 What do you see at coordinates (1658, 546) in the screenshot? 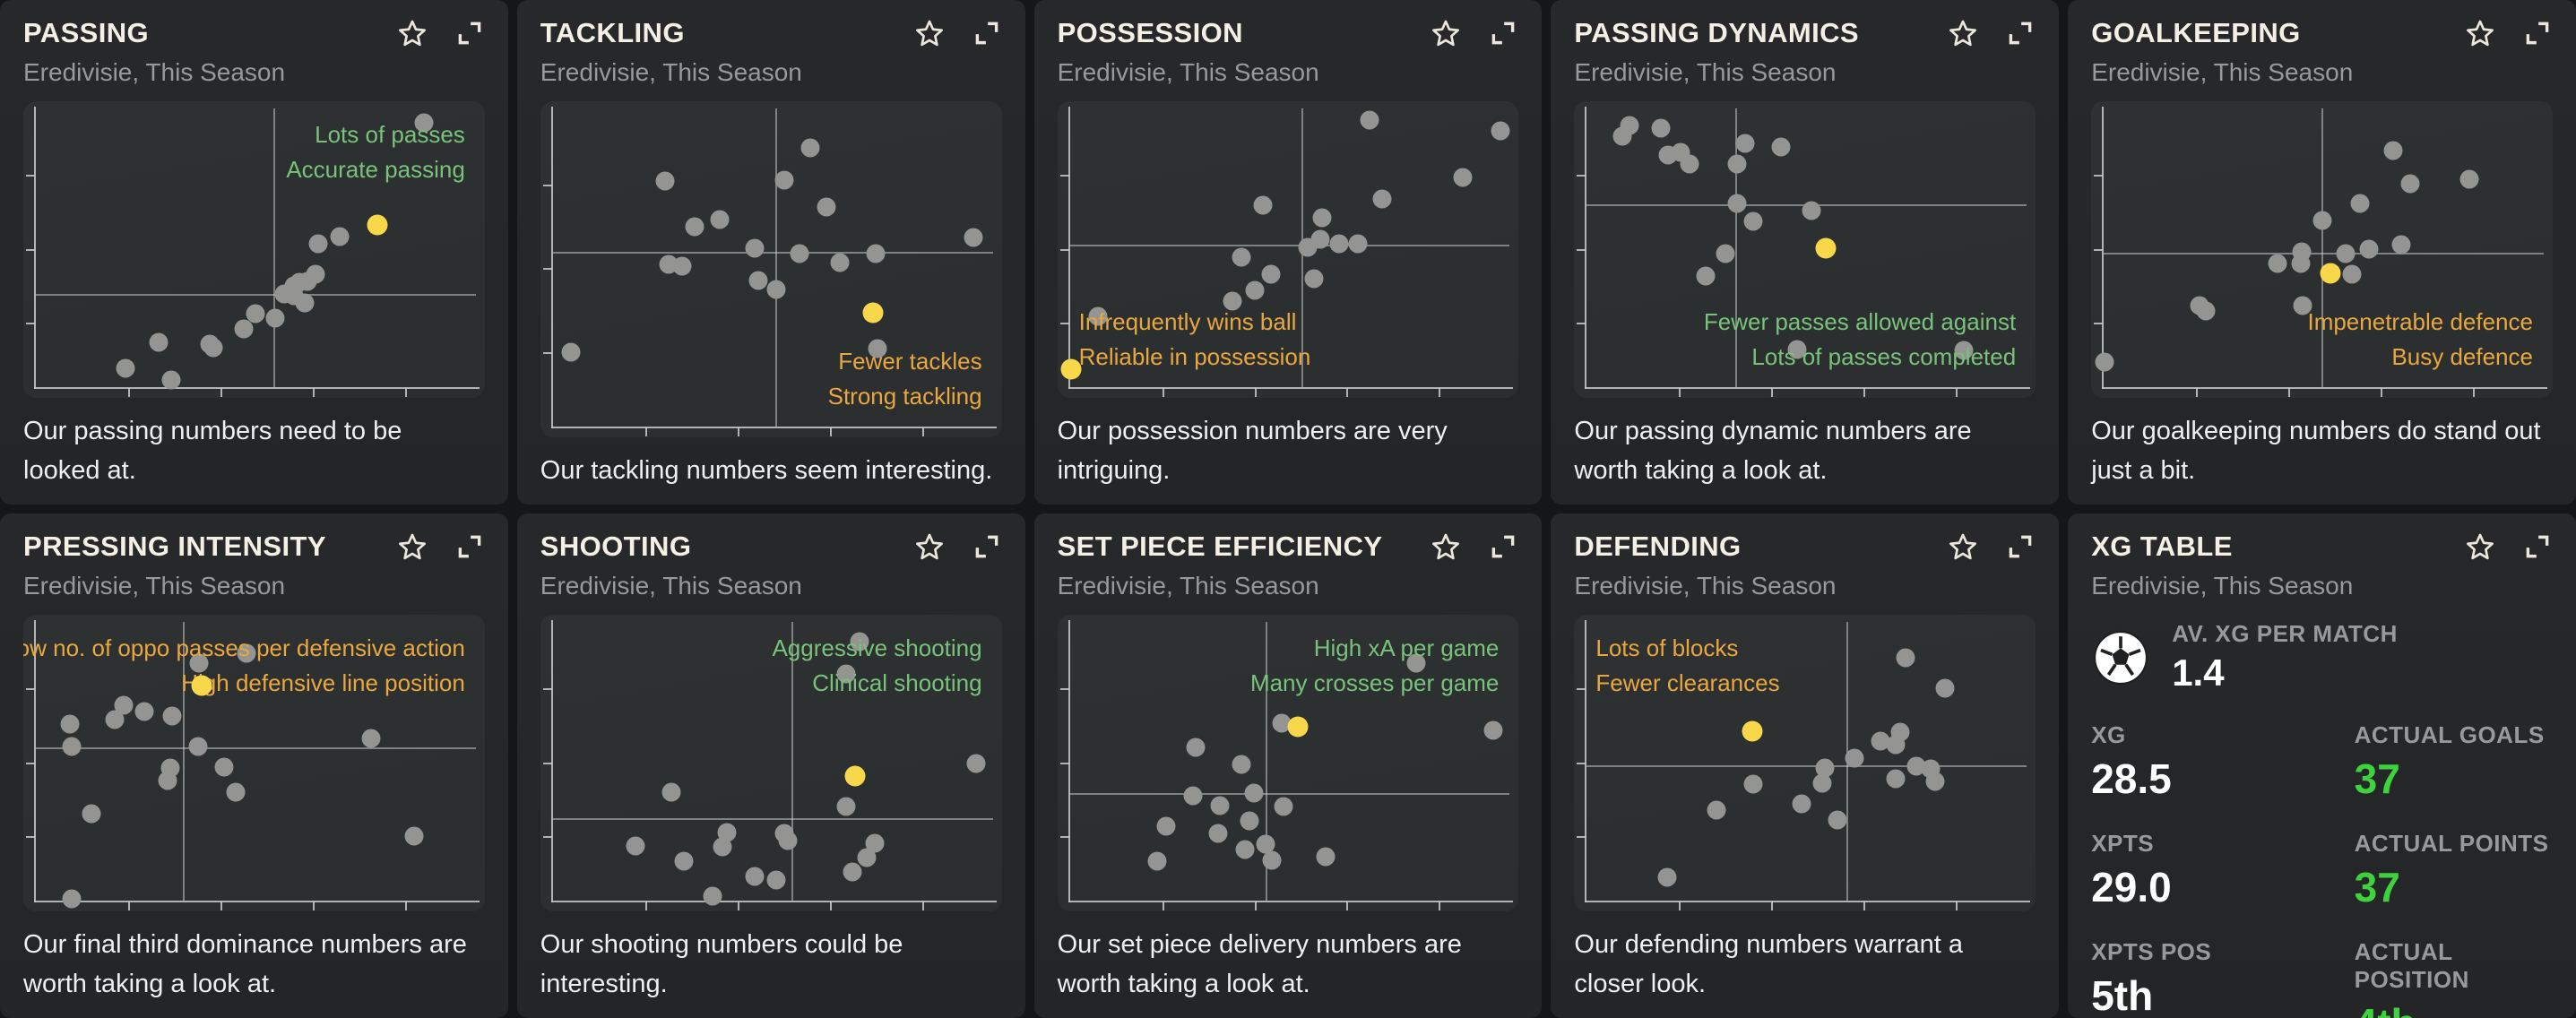
I see `panel-title: DEFENDING` at bounding box center [1658, 546].